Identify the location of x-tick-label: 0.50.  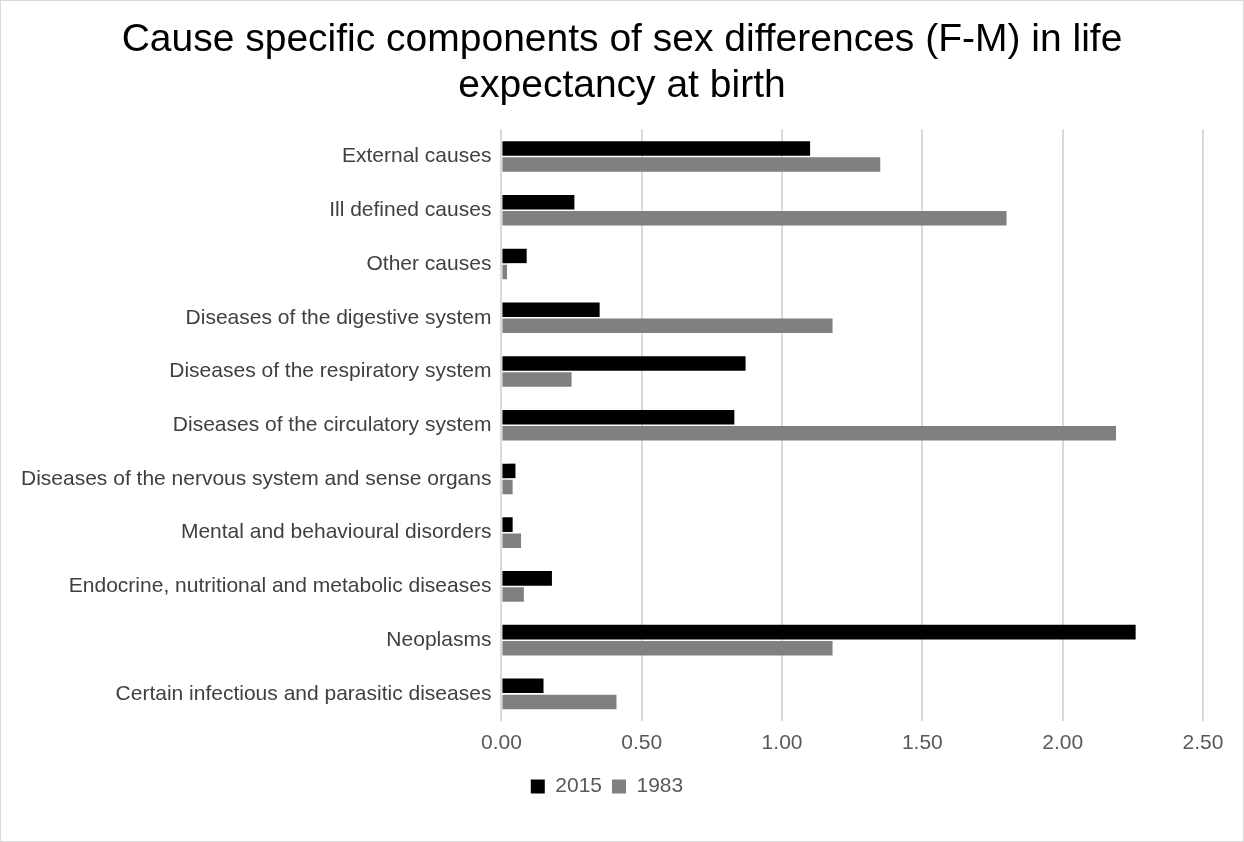
(642, 742).